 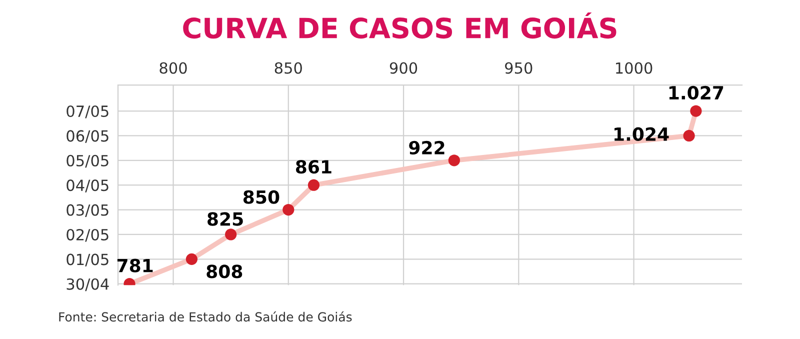 I want to click on data-label: 825, so click(x=225, y=219).